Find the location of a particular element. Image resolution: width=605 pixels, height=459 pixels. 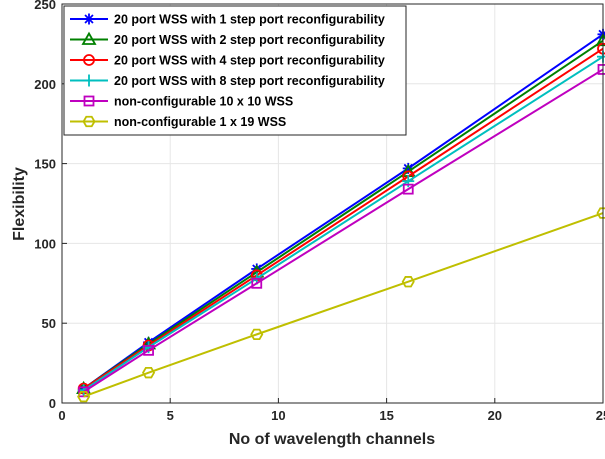

legend-label: non-configurable 1 x 19 WSS is located at coordinates (200, 122).